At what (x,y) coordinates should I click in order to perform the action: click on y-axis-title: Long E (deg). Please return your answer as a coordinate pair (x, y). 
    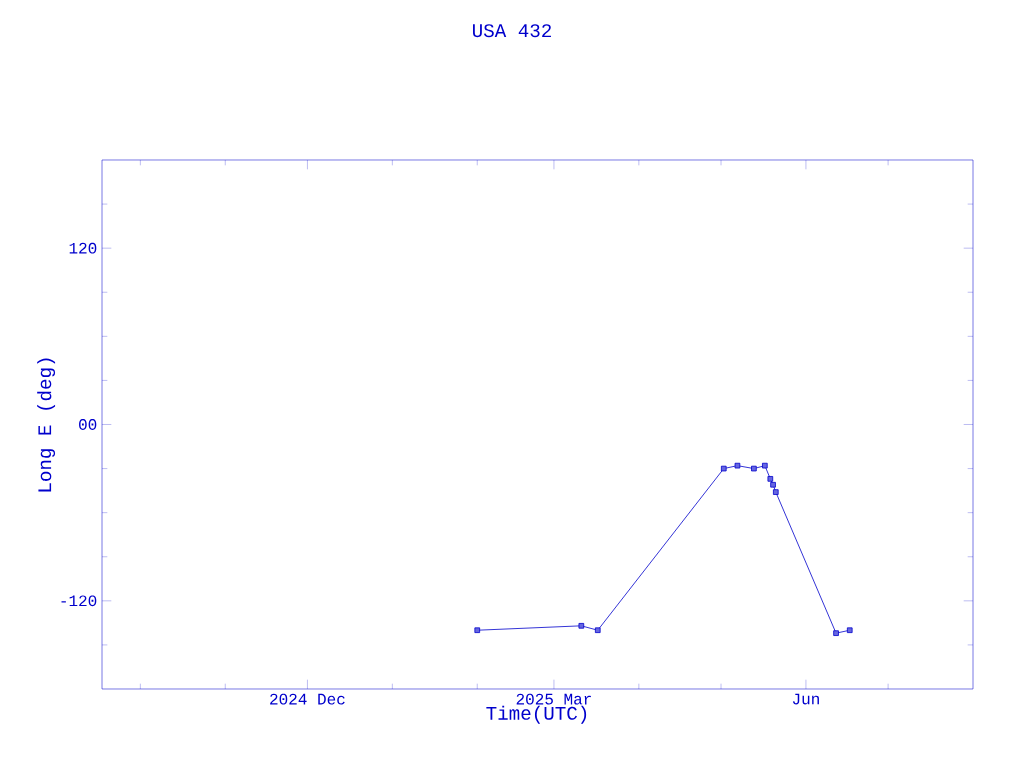
    Looking at the image, I should click on (46, 425).